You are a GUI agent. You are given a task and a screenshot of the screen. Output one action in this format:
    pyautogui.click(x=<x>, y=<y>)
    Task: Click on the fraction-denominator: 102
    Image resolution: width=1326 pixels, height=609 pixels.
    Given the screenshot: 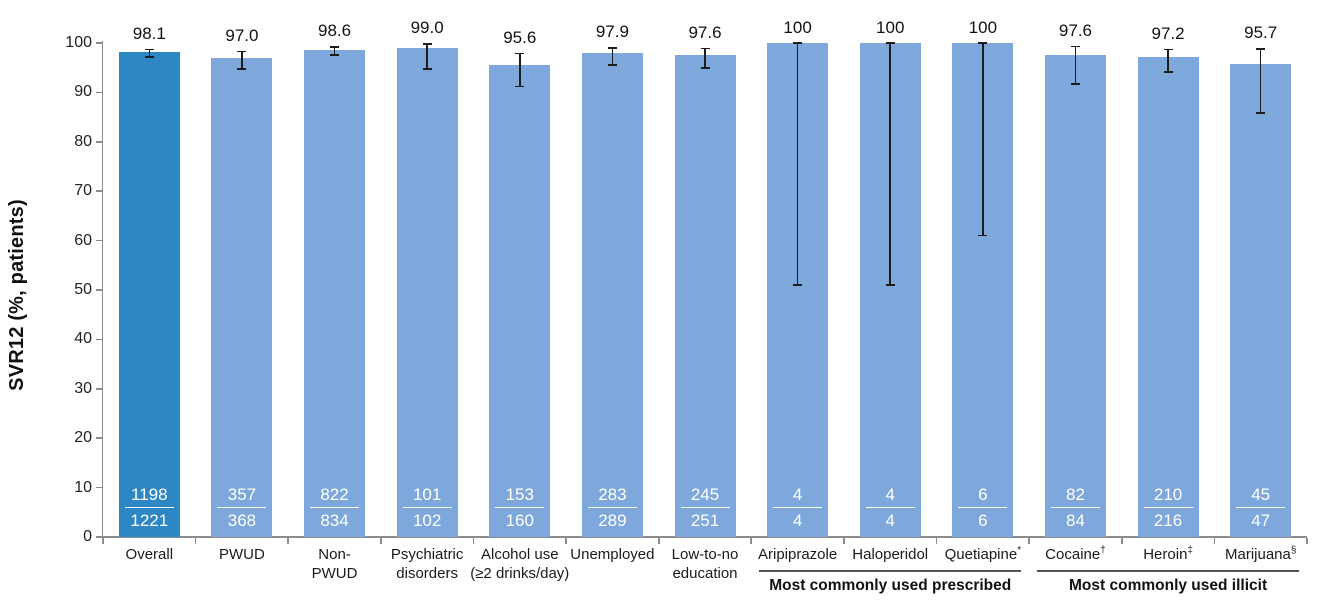 What is the action you would take?
    pyautogui.click(x=427, y=520)
    